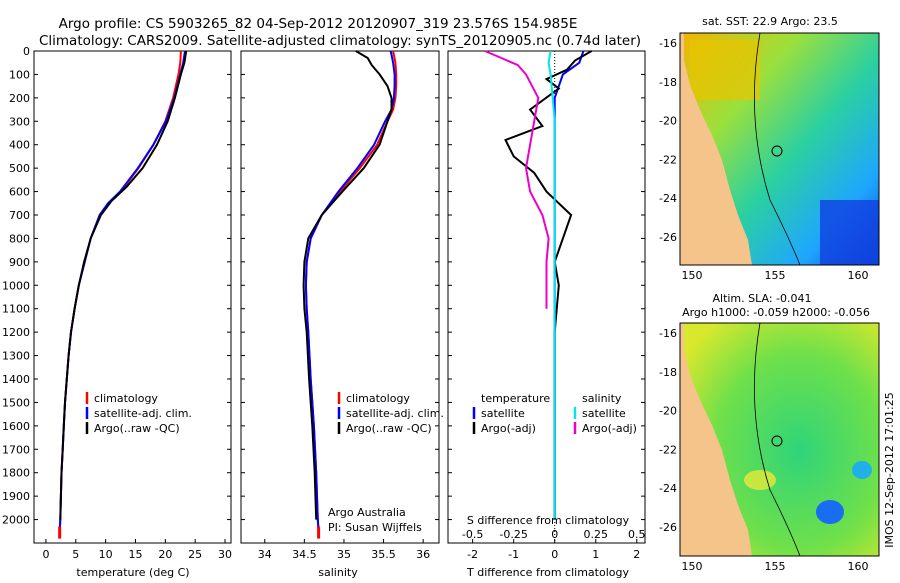 This screenshot has height=583, width=900. What do you see at coordinates (889, 469) in the screenshot?
I see `side-timestamp: IMOS 12-Sep-2012 17:01:25` at bounding box center [889, 469].